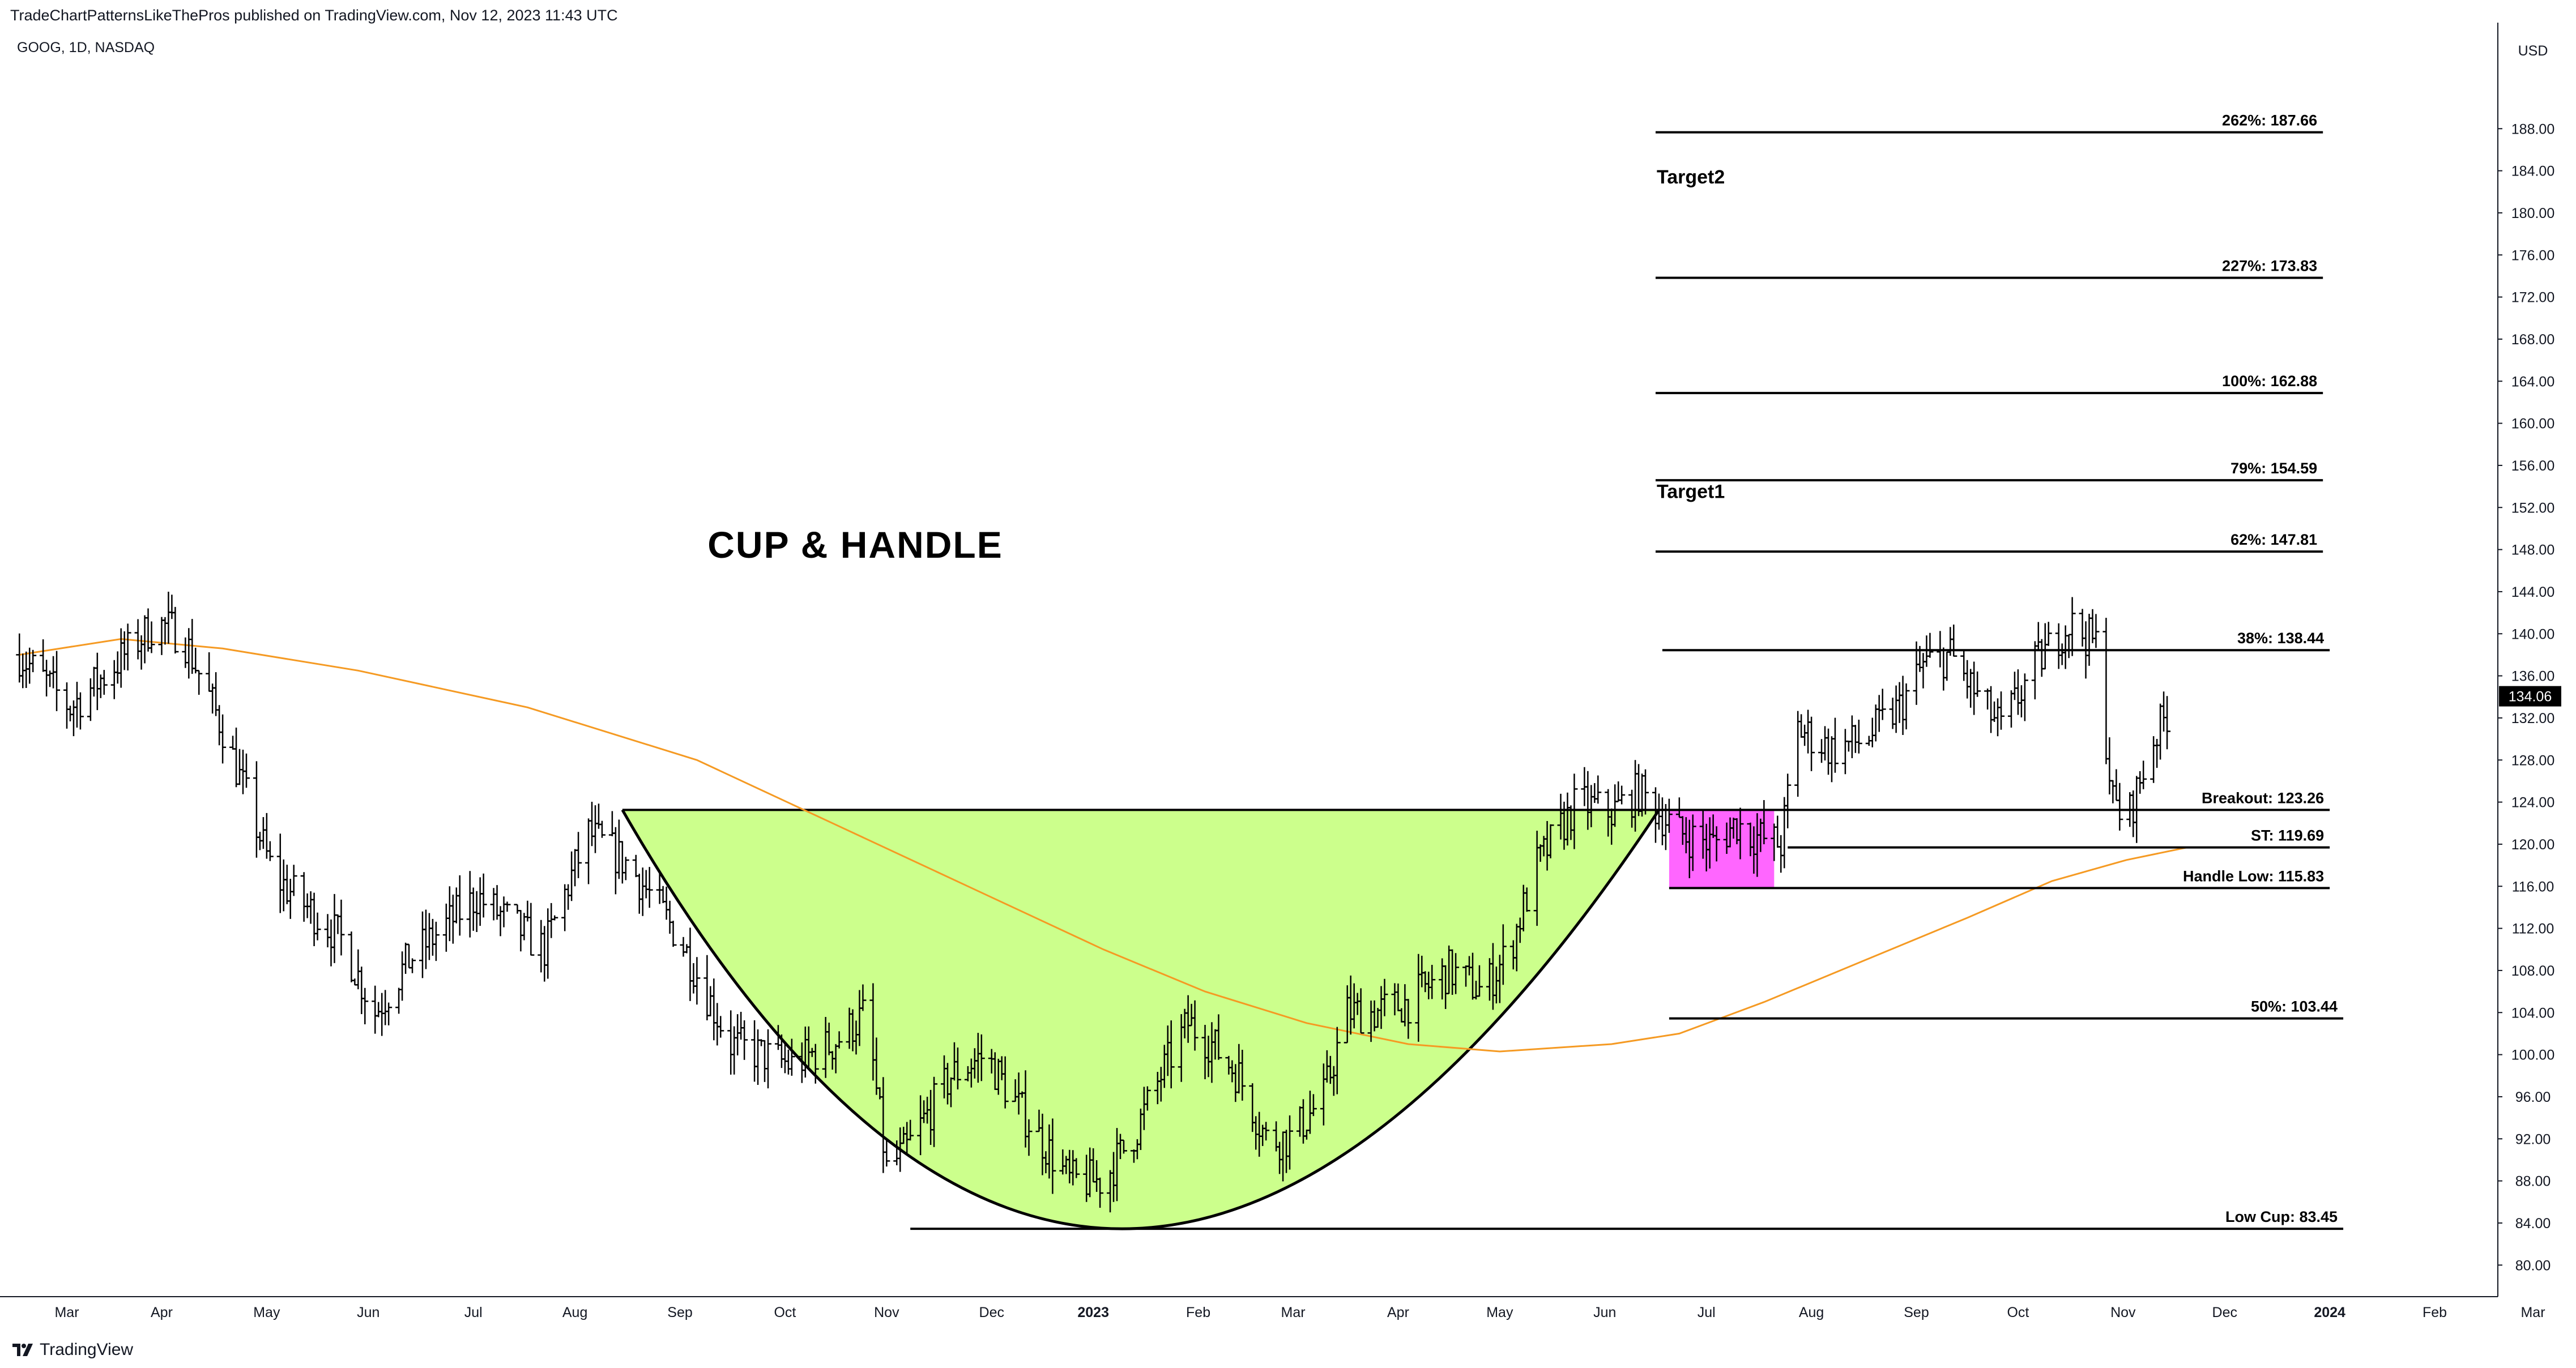 This screenshot has width=2576, height=1368. I want to click on tradingview-logo-icon, so click(22, 1350).